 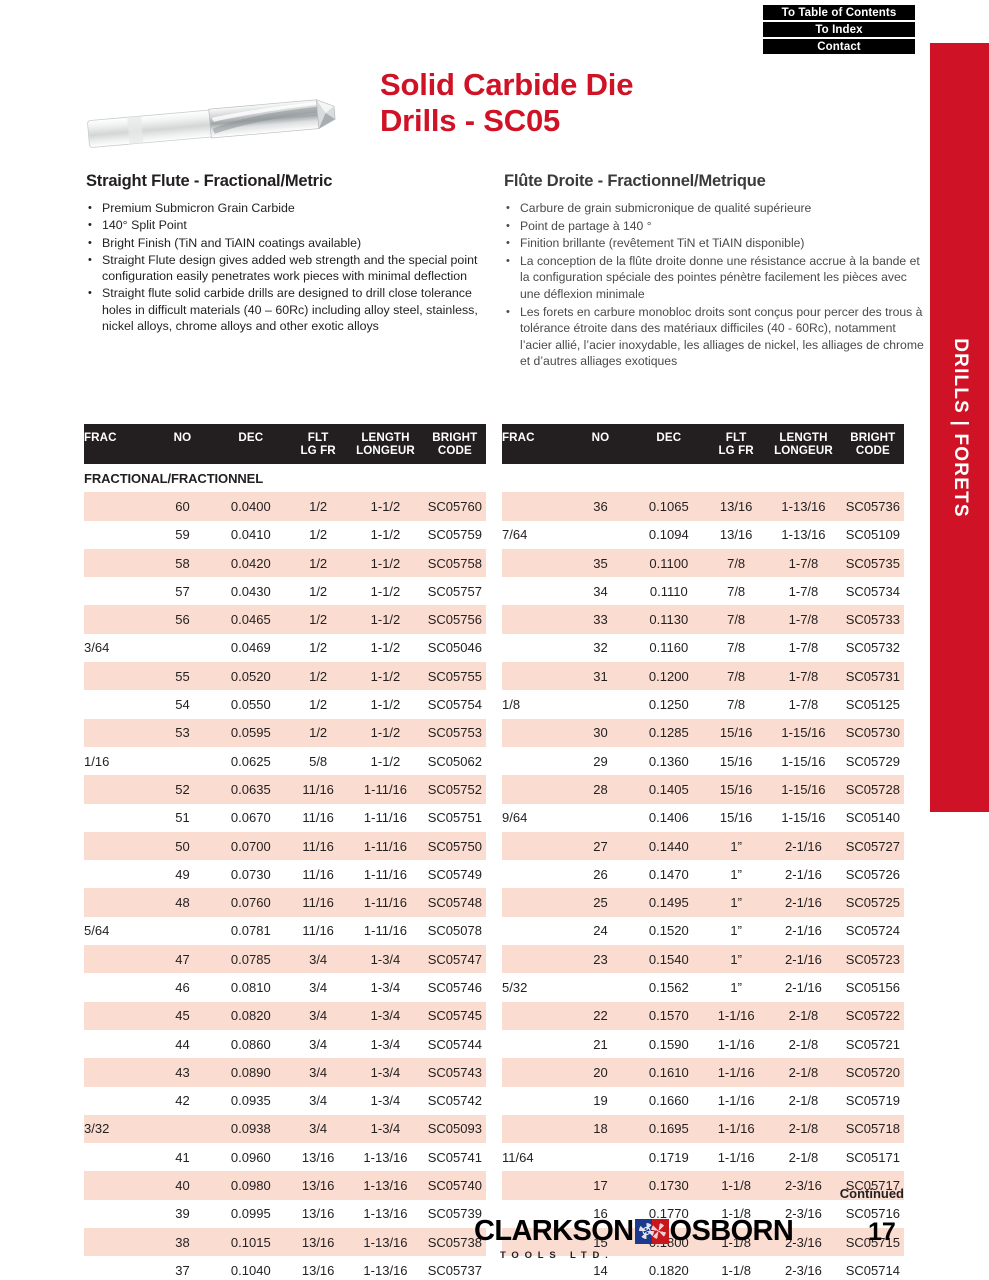 What do you see at coordinates (454, 732) in the screenshot?
I see `cell-code: SC05753` at bounding box center [454, 732].